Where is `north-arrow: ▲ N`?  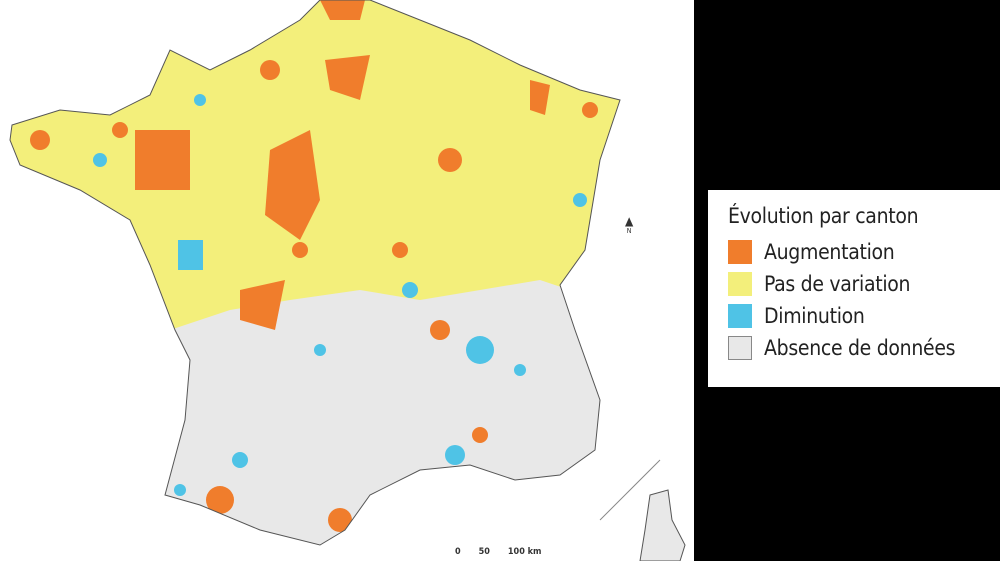
north-arrow: ▲ N is located at coordinates (629, 224).